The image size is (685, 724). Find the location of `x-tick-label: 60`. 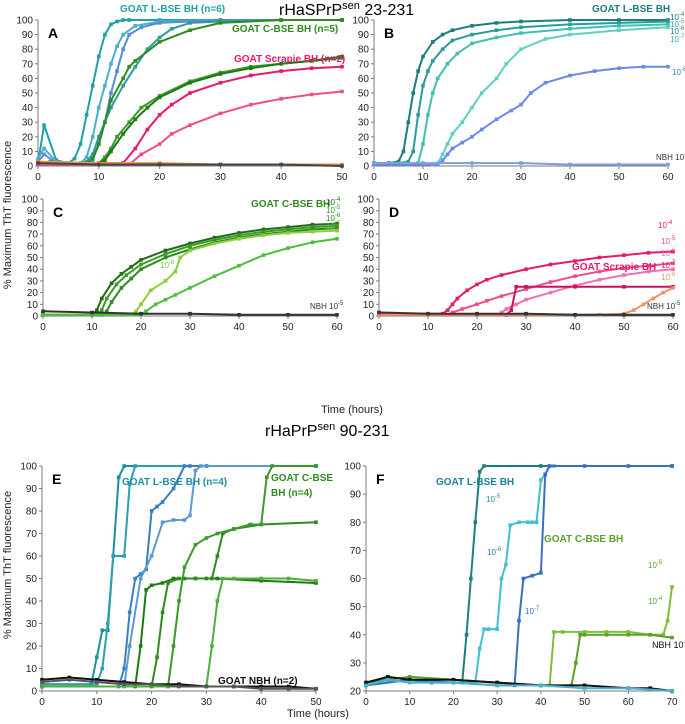

x-tick-label: 60 is located at coordinates (673, 327).